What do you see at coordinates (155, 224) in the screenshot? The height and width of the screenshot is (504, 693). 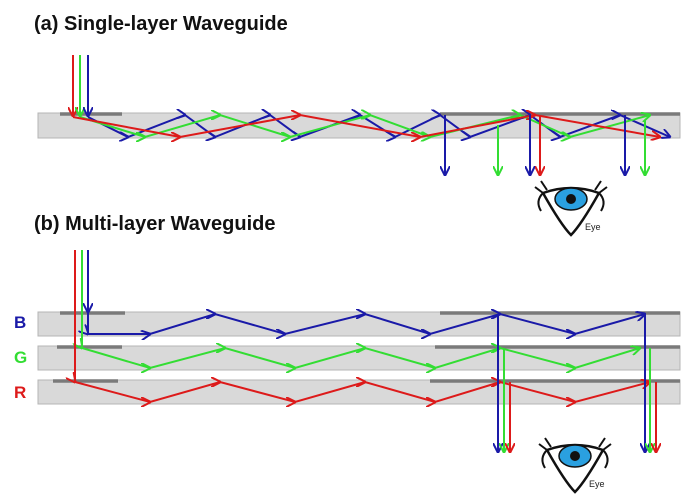 I see `title-b: (b) Multi-layer Waveguide` at bounding box center [155, 224].